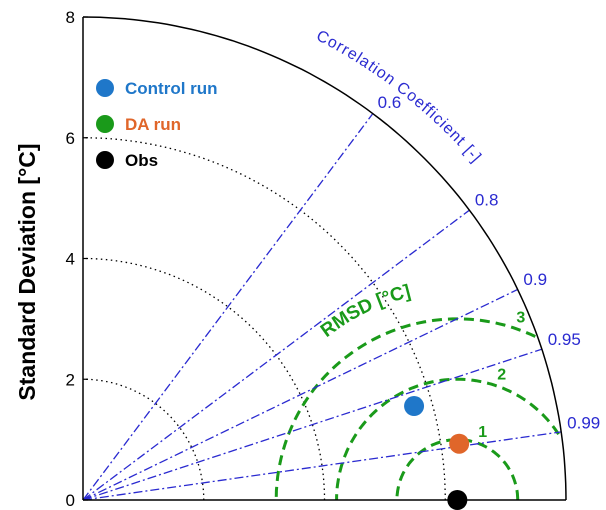 Image resolution: width=606 pixels, height=510 pixels. Describe the element at coordinates (501, 375) in the screenshot. I see `rmsd-tick-label-2: 2` at that location.